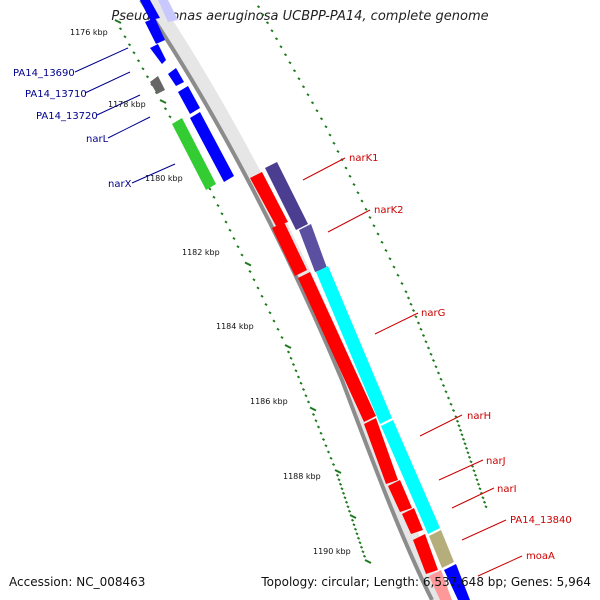 Image resolution: width=600 pixels, height=600 pixels. What do you see at coordinates (400, 496) in the screenshot?
I see `gene-red-narI` at bounding box center [400, 496].